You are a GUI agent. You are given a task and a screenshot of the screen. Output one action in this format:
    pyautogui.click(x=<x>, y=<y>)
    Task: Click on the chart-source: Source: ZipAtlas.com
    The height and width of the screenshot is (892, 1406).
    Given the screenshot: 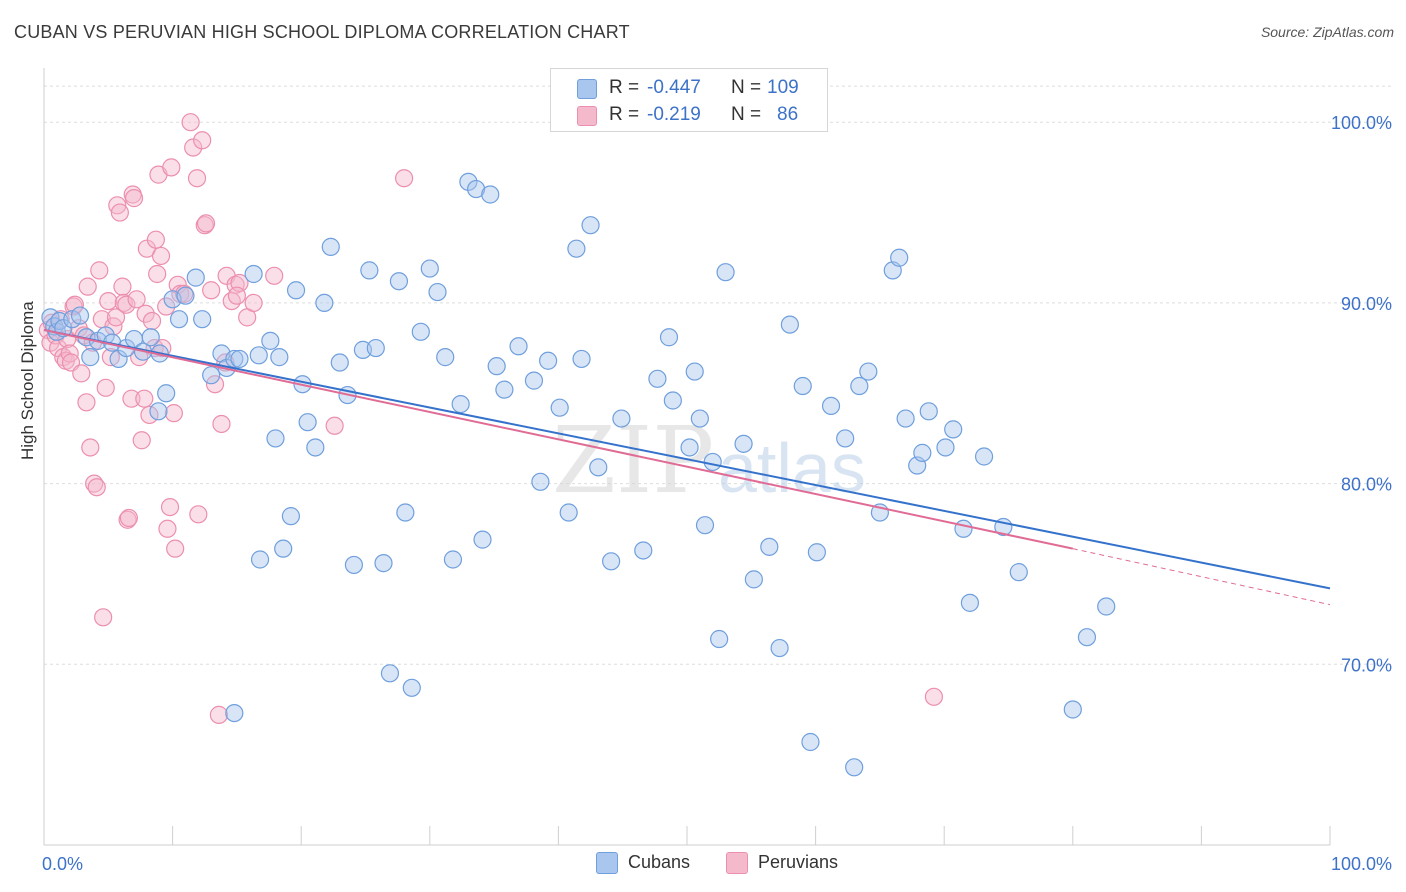 What is the action you would take?
    pyautogui.click(x=1327, y=32)
    